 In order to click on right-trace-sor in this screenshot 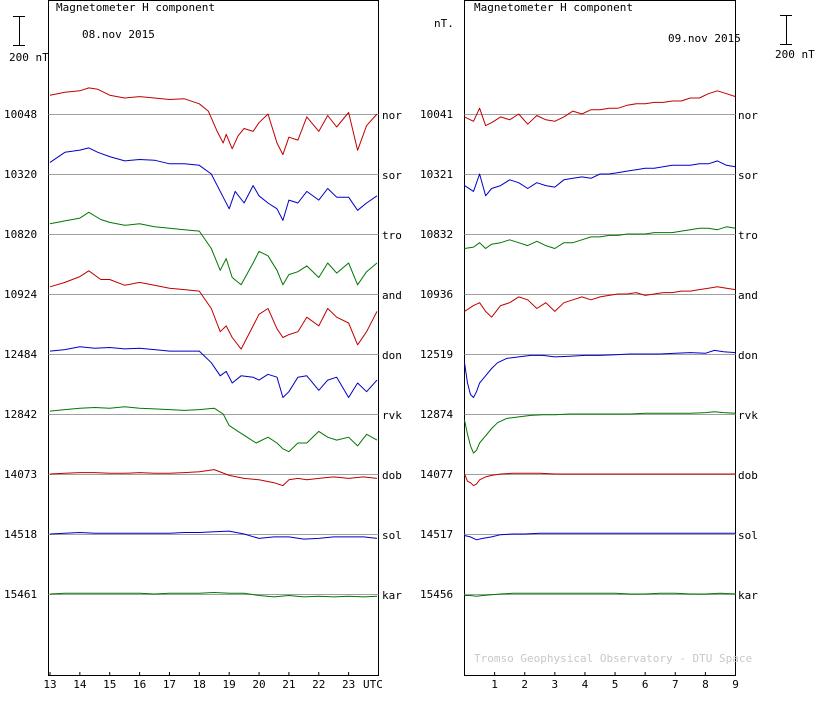, I will do `click(600, 178)`.